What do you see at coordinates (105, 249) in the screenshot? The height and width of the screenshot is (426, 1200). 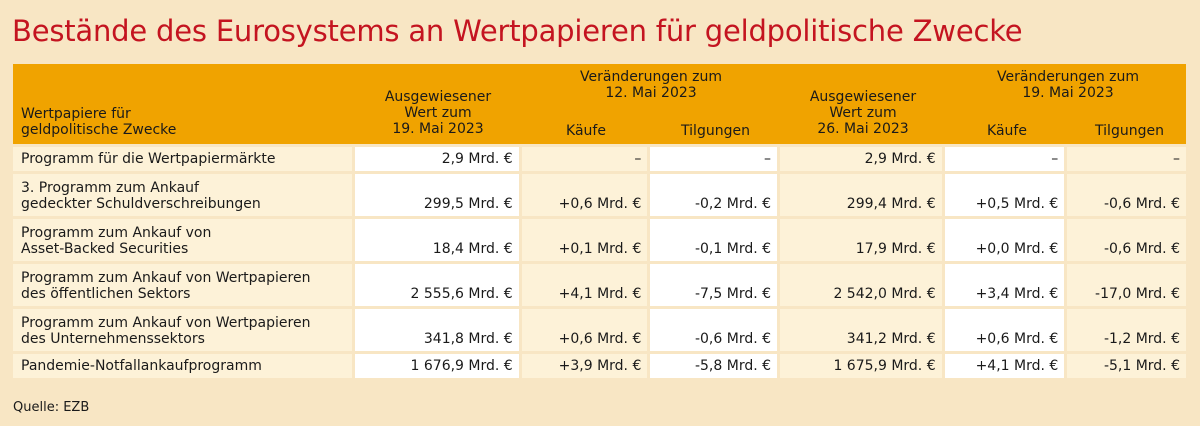 I see `row-label-line: Asset-Backed Securities` at bounding box center [105, 249].